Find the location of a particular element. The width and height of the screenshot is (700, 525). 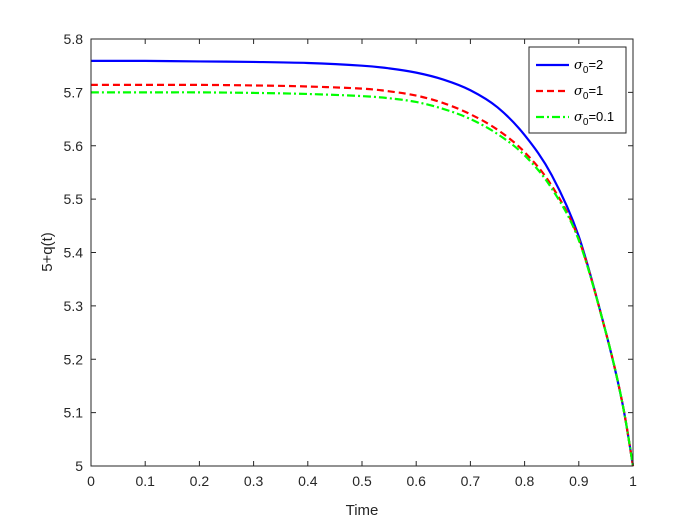

x-tick-label: 0.8 is located at coordinates (525, 481).